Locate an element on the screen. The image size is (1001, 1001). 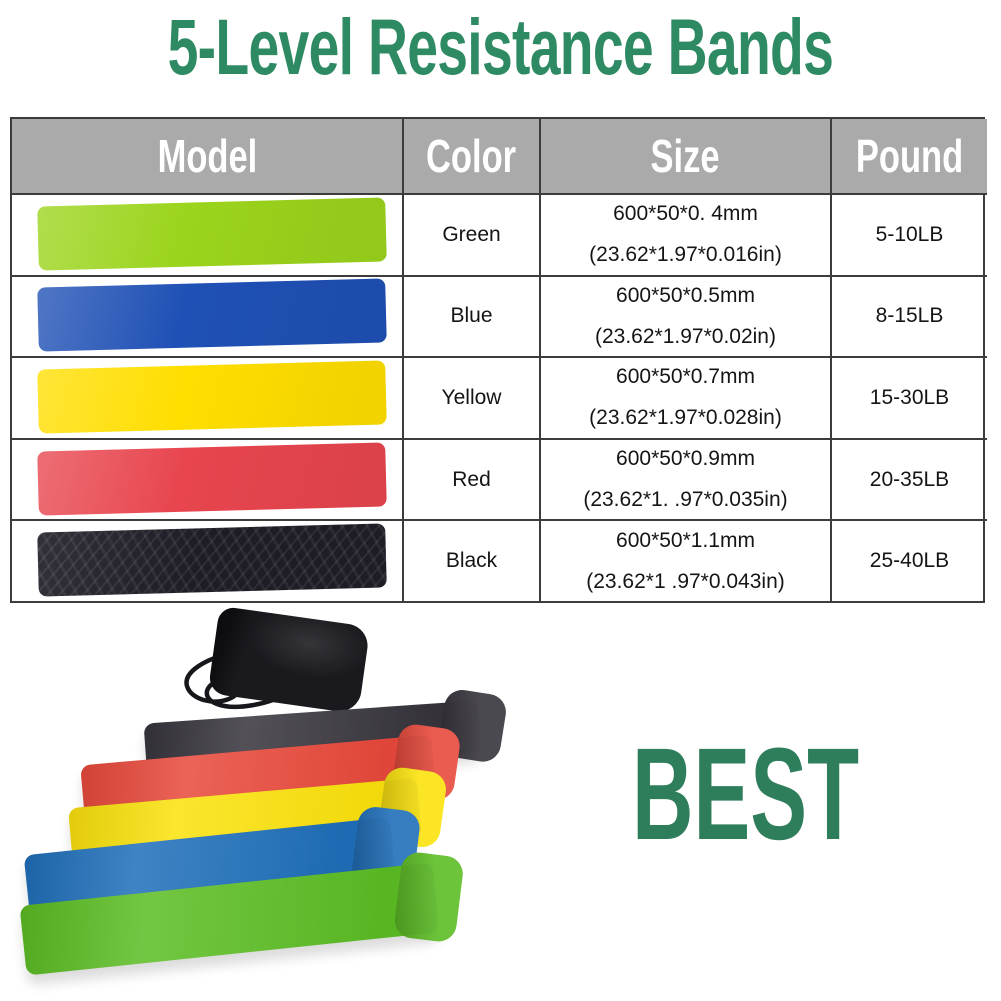
size-mm: 600*50*1.1mm is located at coordinates (685, 540).